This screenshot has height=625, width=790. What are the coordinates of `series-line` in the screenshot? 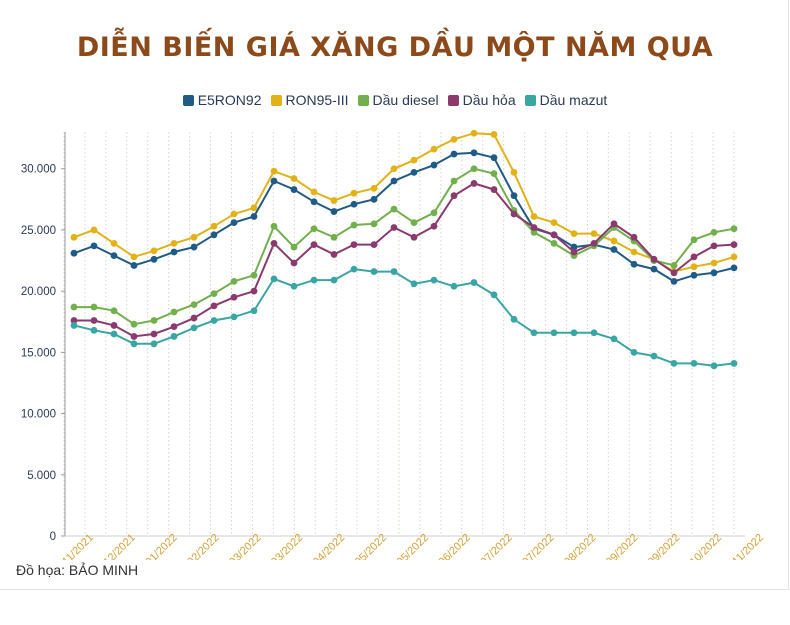 It's located at (404, 317).